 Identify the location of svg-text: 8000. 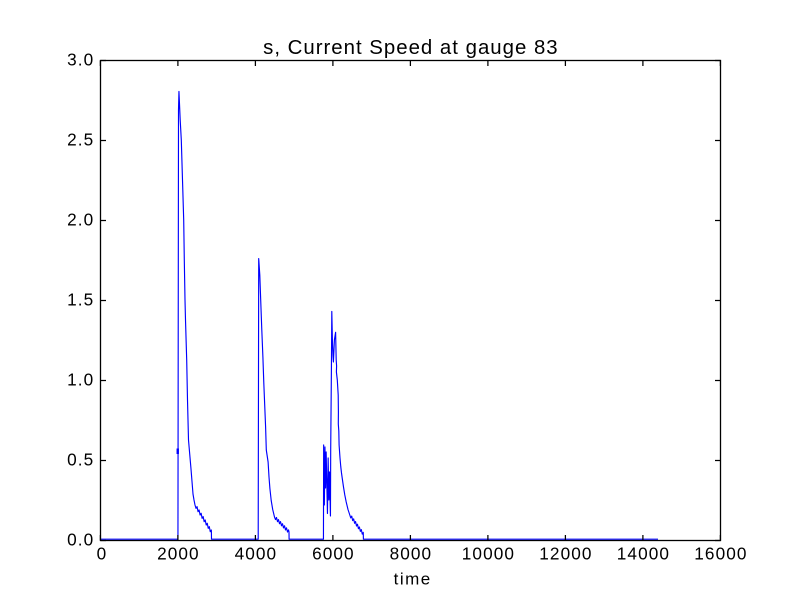
(411, 554).